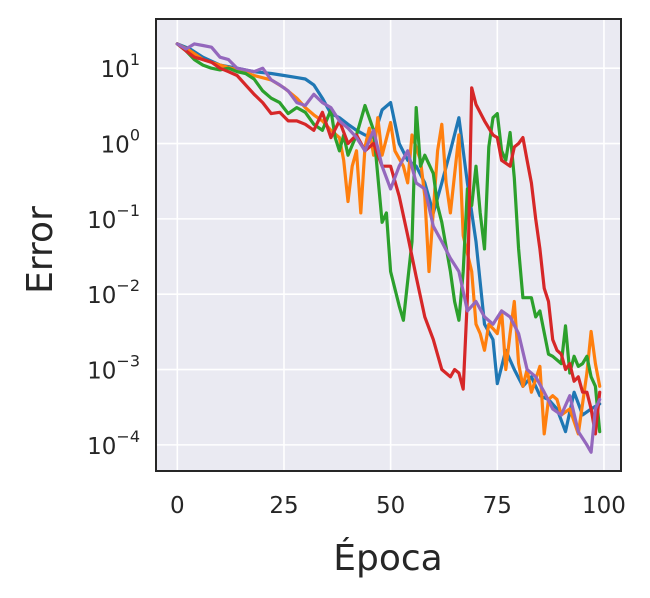 This screenshot has height=598, width=650. What do you see at coordinates (113, 292) in the screenshot?
I see `y-tick-label: 10⁻²` at bounding box center [113, 292].